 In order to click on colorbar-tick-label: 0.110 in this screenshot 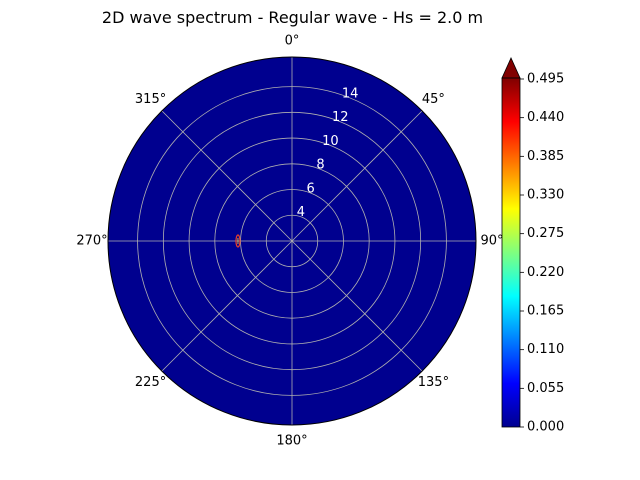, I will do `click(545, 349)`.